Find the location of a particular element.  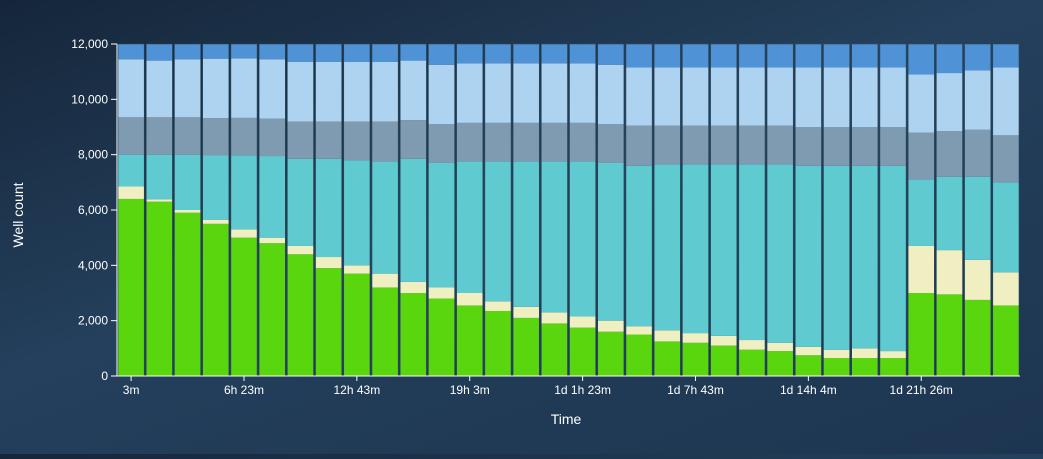

y-tick-label: 0 is located at coordinates (104, 376).